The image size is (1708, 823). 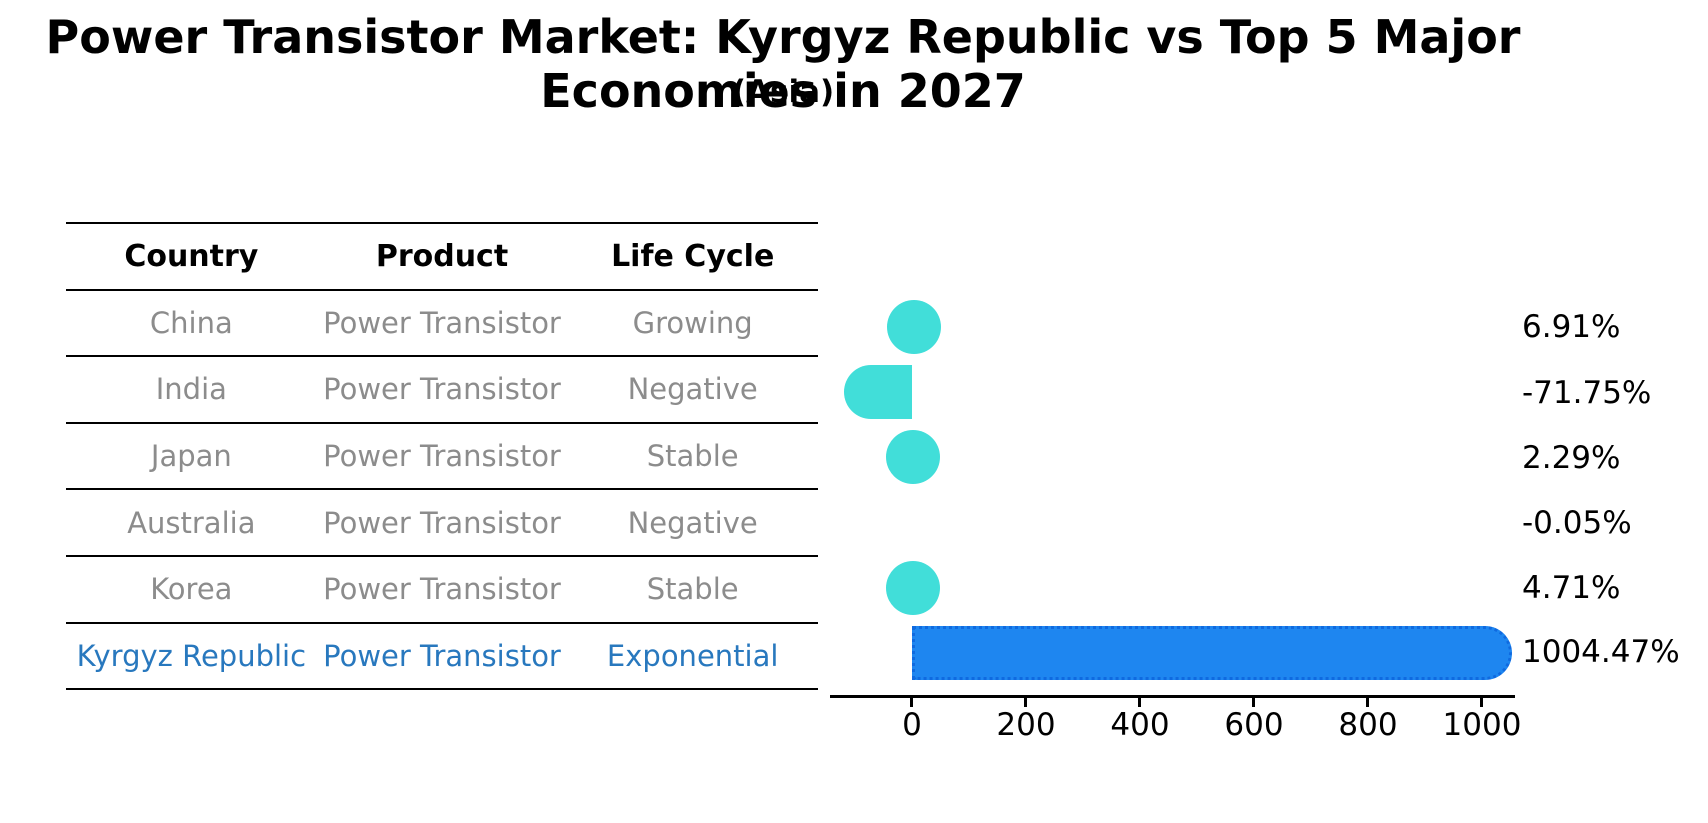 What do you see at coordinates (912, 457) in the screenshot?
I see `bar-japan` at bounding box center [912, 457].